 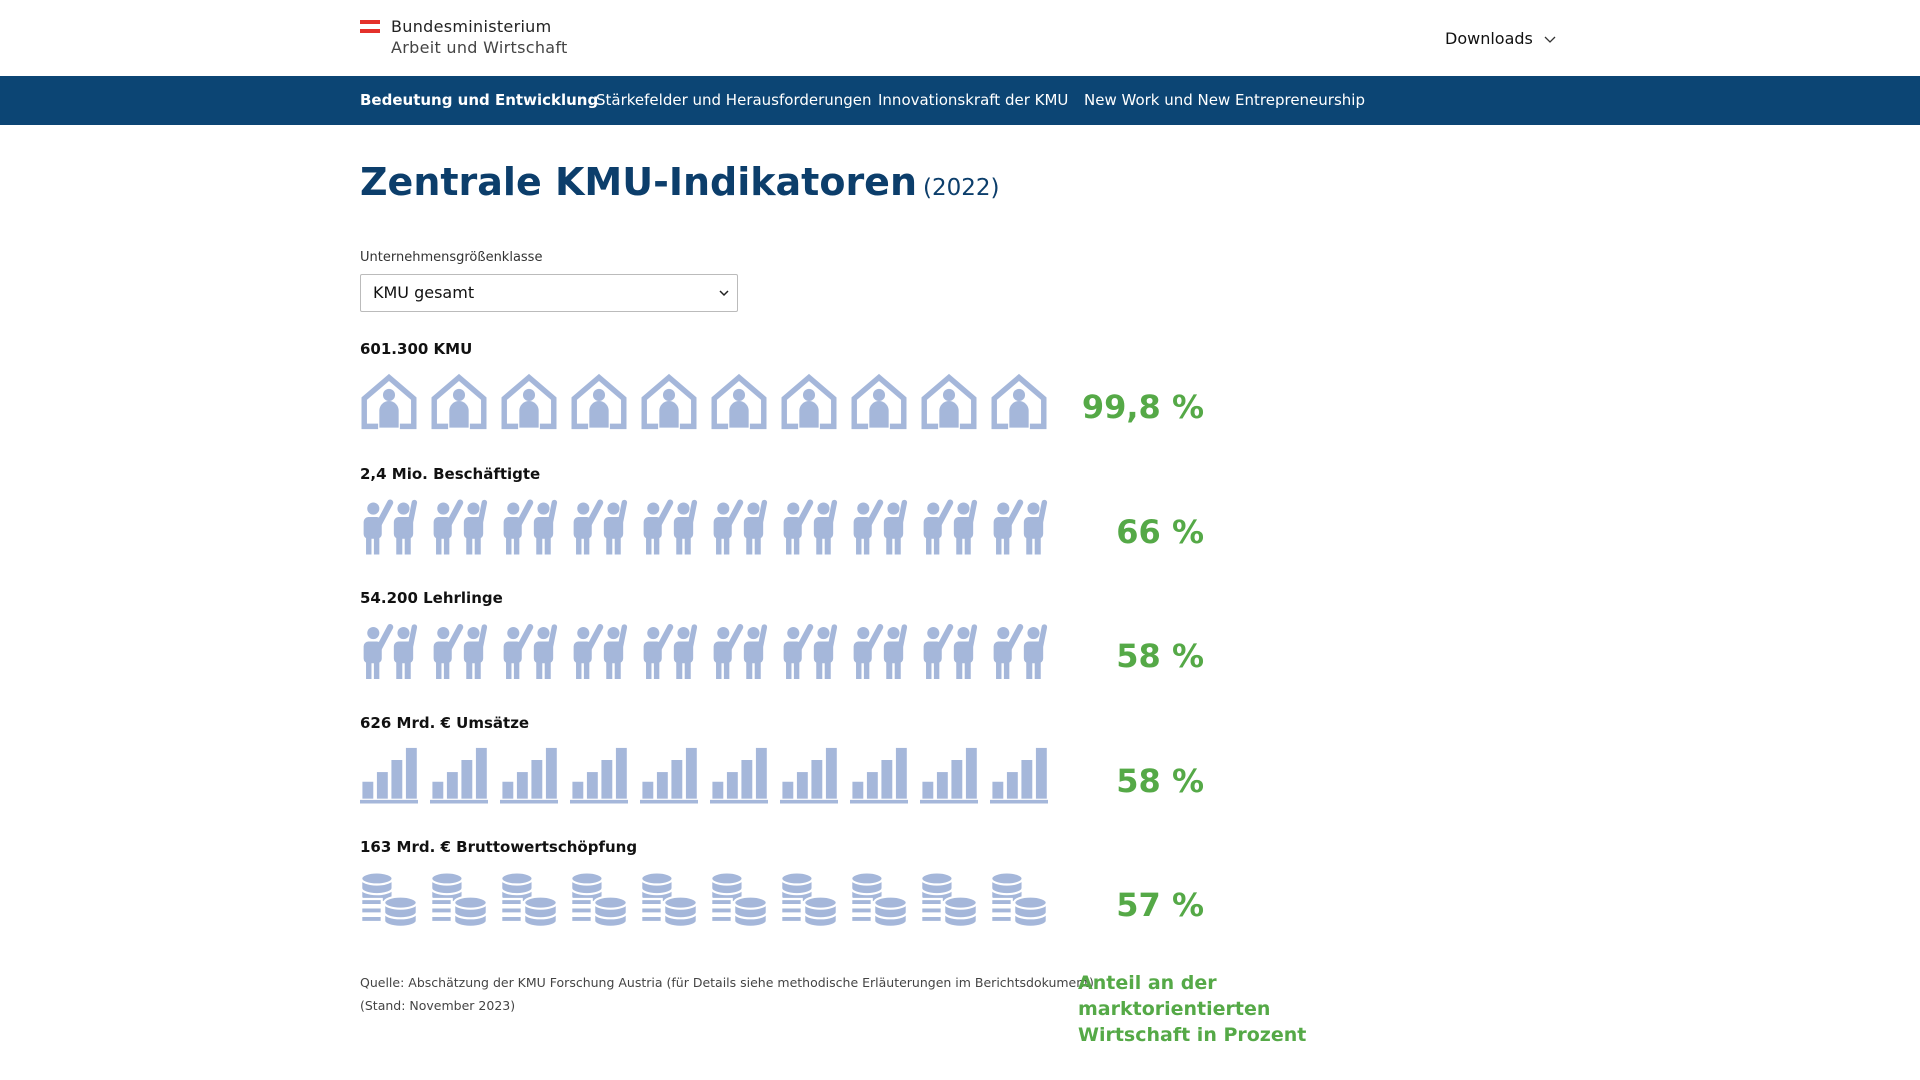 I want to click on select-label: Unternehmensgrößenklasse, so click(x=451, y=257).